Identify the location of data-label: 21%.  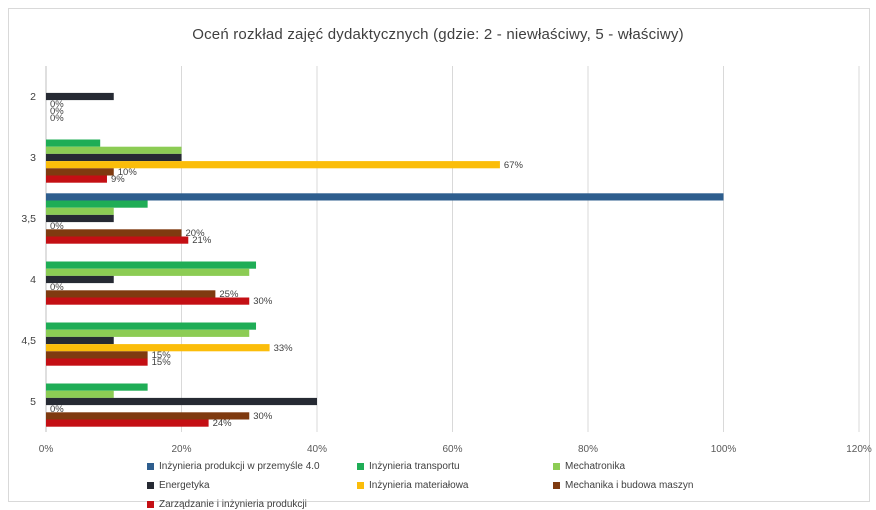
(202, 240).